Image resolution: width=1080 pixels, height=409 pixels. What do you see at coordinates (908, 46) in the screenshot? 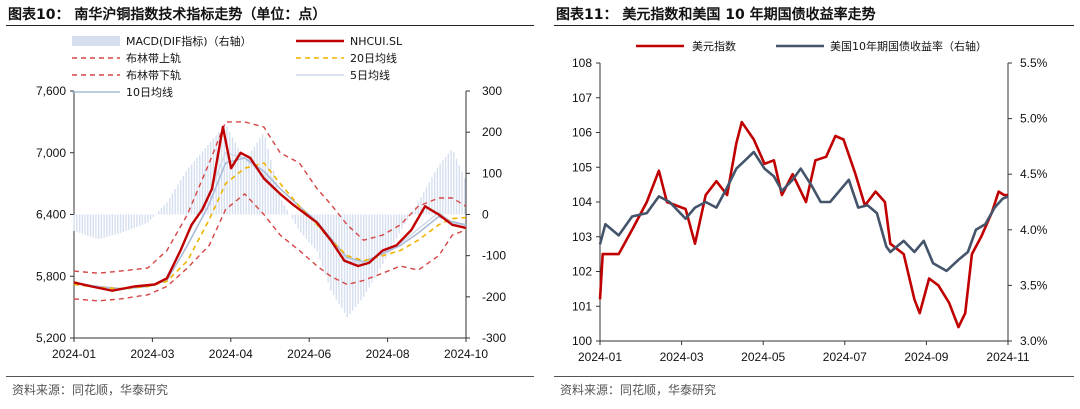
I see `legend-label-us10y-yield: 美国10年期国债收益率（右轴）` at bounding box center [908, 46].